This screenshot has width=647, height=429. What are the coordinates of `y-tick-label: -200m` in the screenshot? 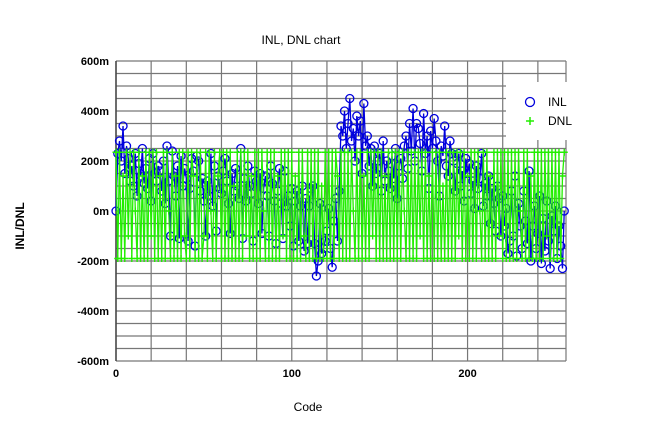 It's located at (93, 262).